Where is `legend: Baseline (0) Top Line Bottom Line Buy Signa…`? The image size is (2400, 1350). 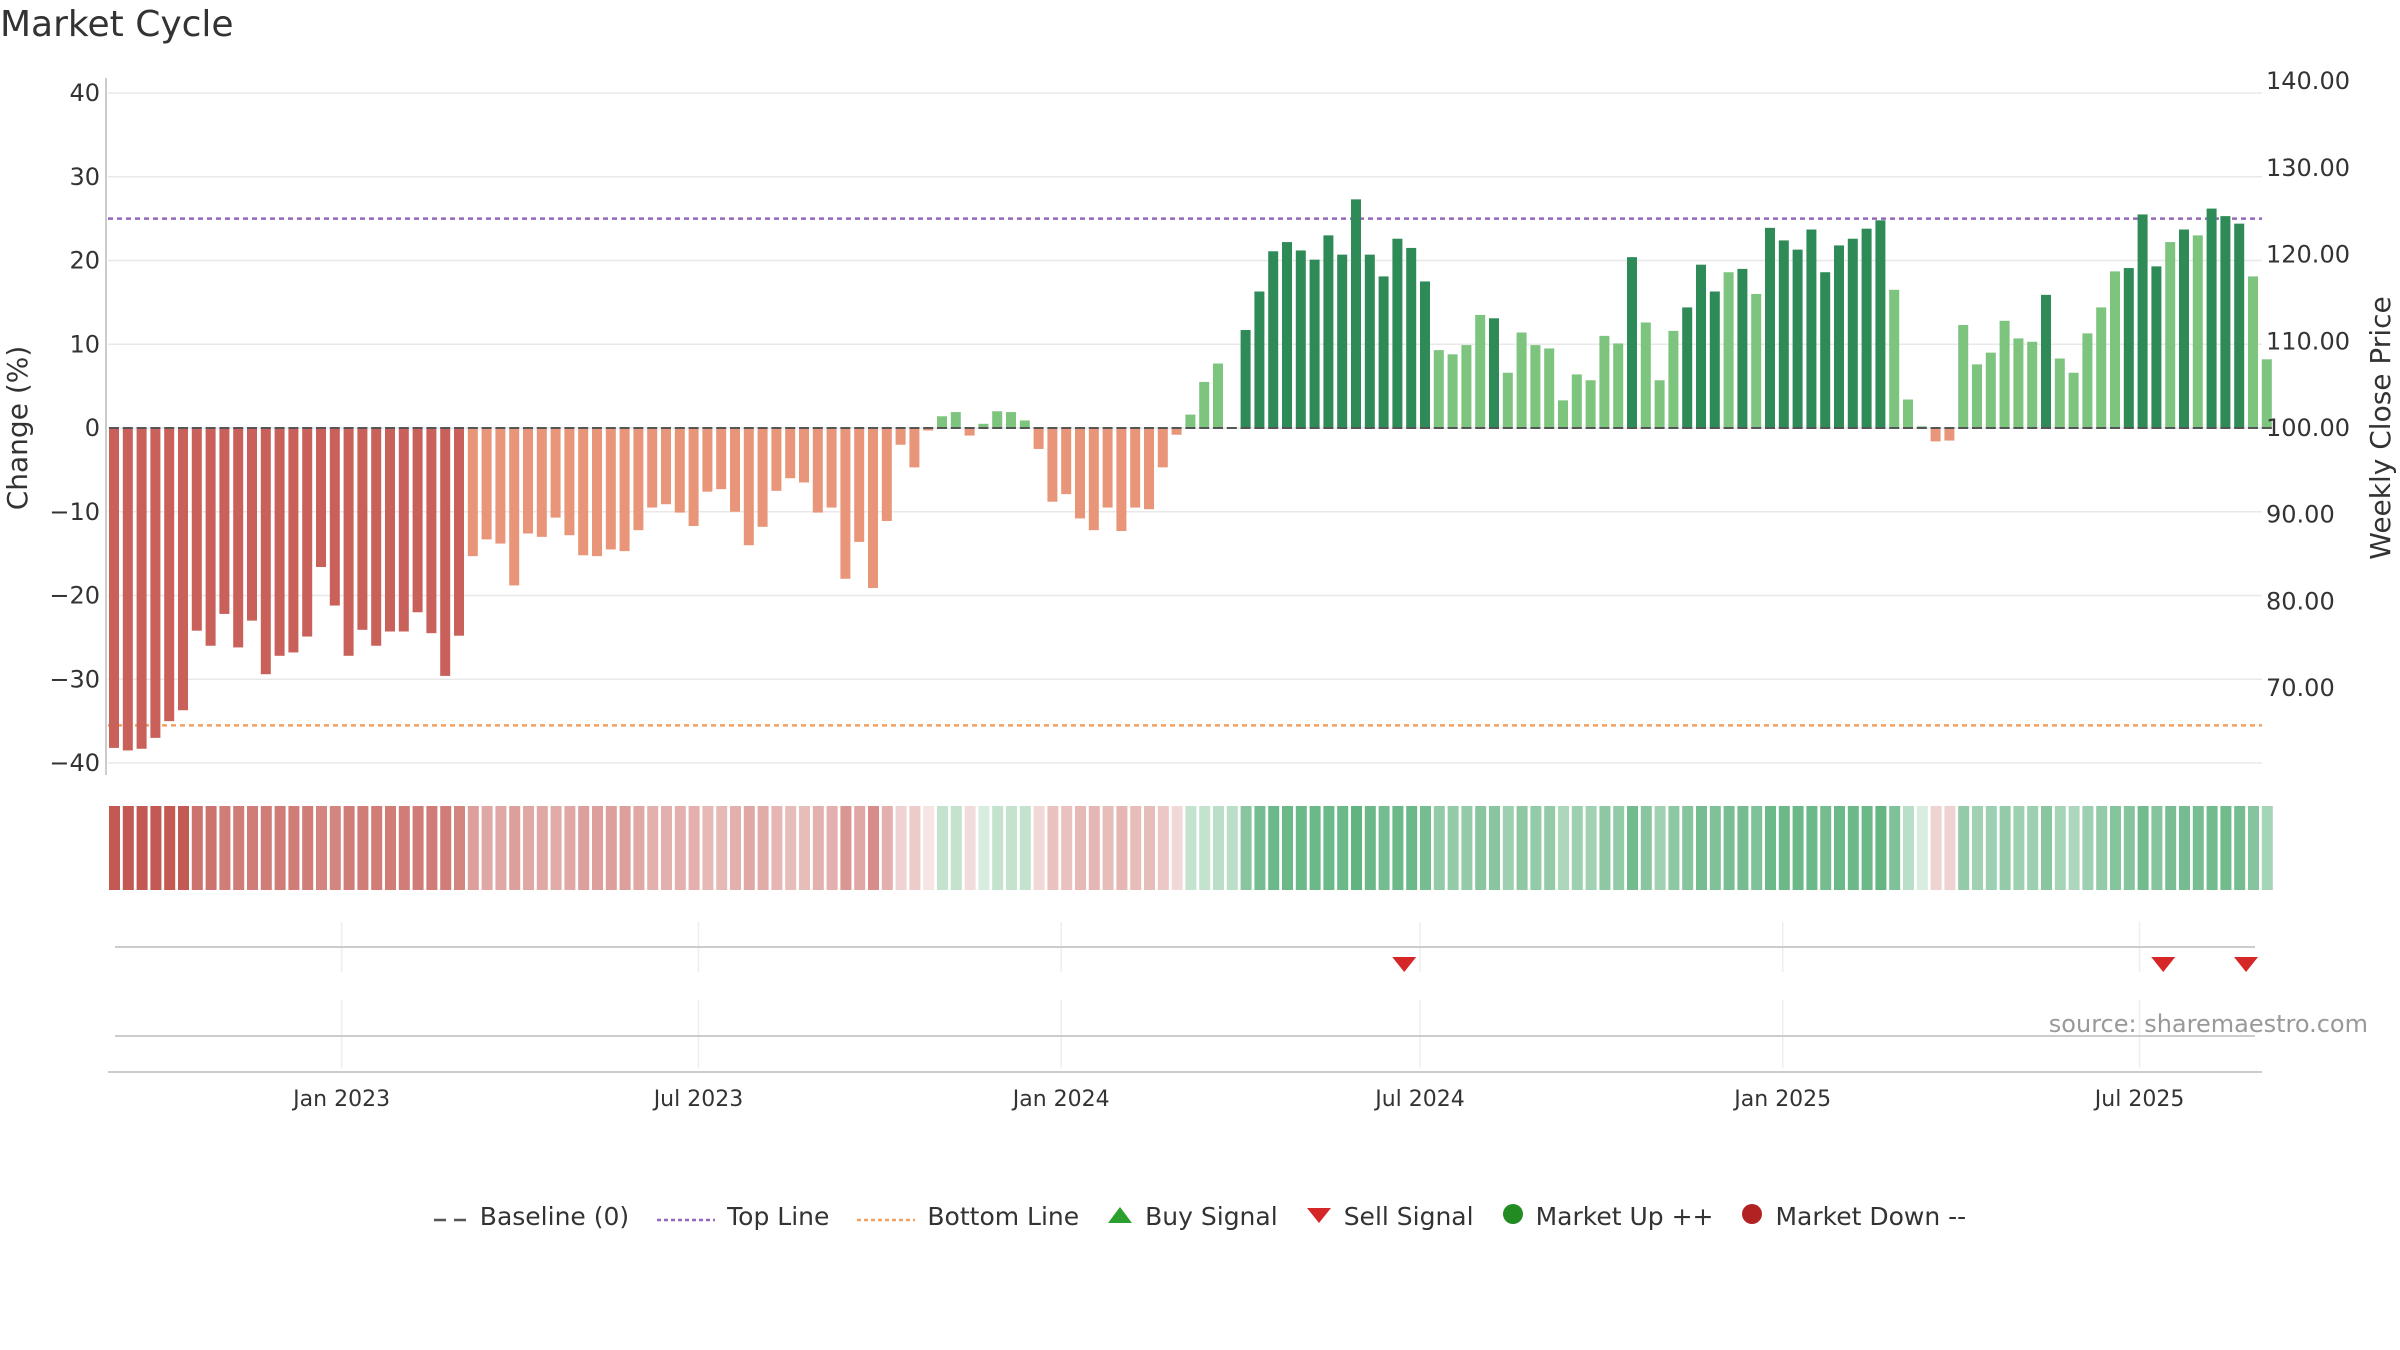 legend: Baseline (0) Top Line Bottom Line Buy Signa… is located at coordinates (1200, 1216).